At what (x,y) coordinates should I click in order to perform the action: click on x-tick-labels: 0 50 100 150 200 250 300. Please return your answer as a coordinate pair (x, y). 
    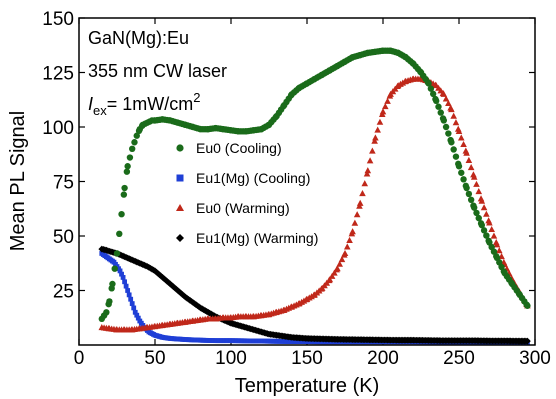
    Looking at the image, I should click on (312, 358).